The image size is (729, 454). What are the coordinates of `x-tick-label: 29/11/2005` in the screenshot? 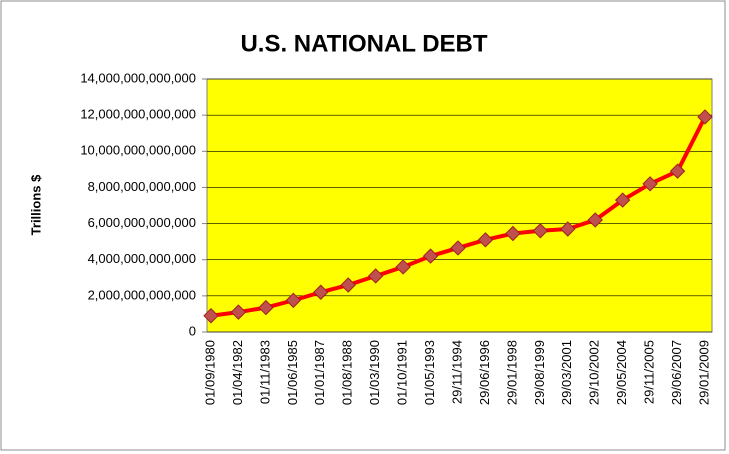 It's located at (649, 372).